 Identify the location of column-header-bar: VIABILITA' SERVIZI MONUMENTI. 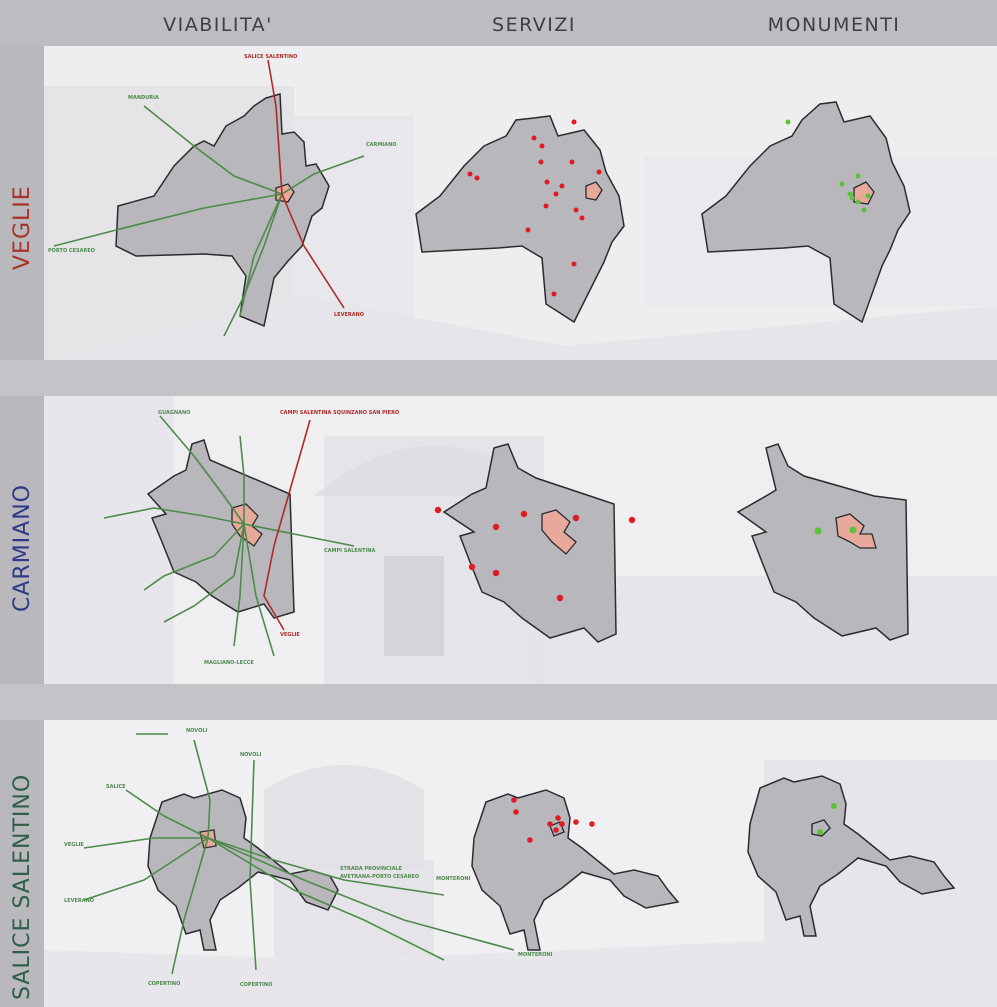
(498, 23).